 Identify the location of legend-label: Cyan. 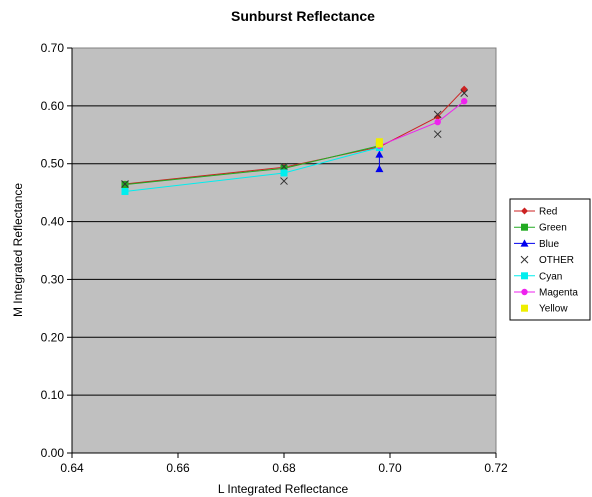
(550, 276).